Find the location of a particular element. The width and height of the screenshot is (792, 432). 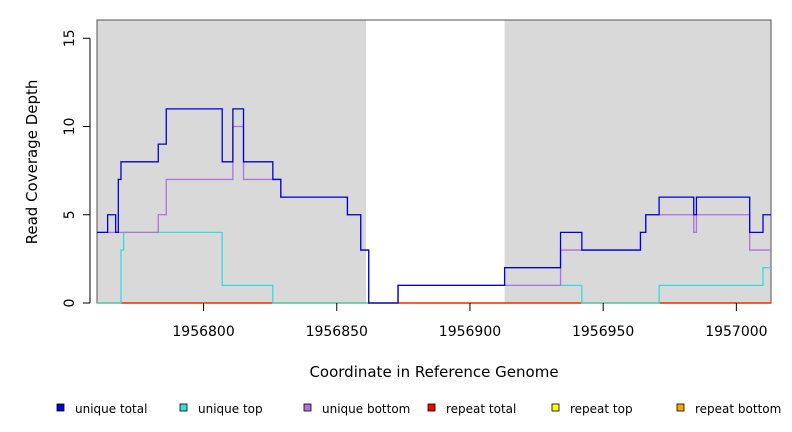

legend-label: repeat bottom is located at coordinates (738, 409).